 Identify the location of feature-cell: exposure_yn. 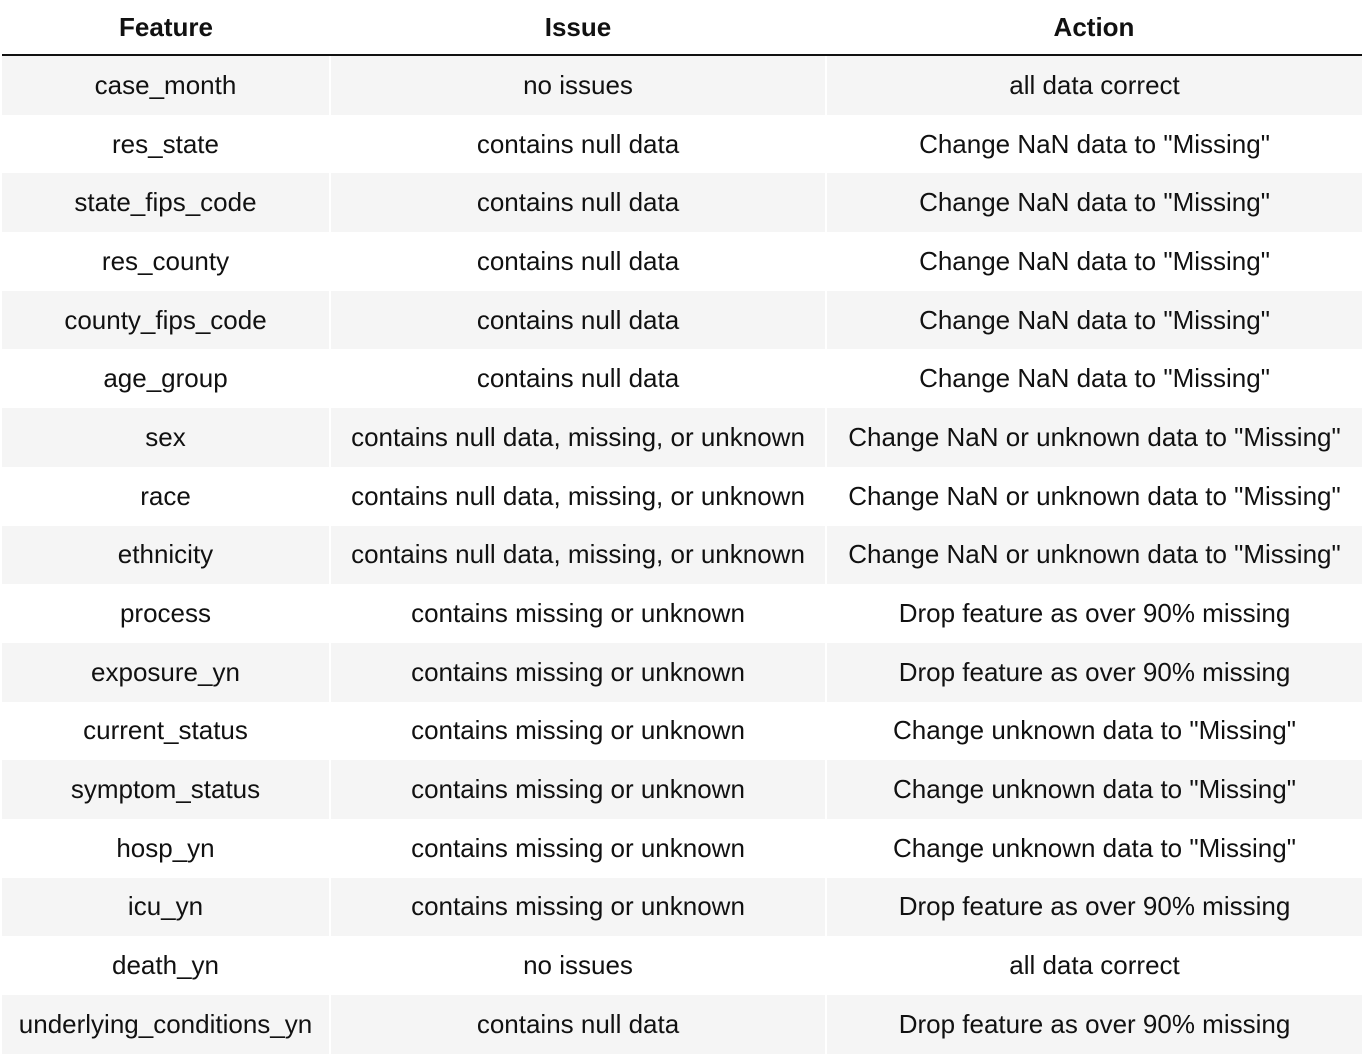
(166, 672).